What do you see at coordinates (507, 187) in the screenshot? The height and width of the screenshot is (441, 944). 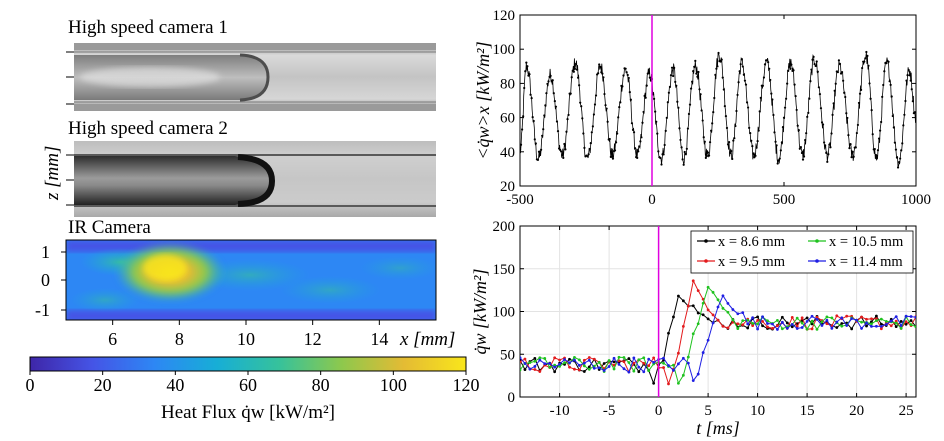 I see `y-tick-label: 20` at bounding box center [507, 187].